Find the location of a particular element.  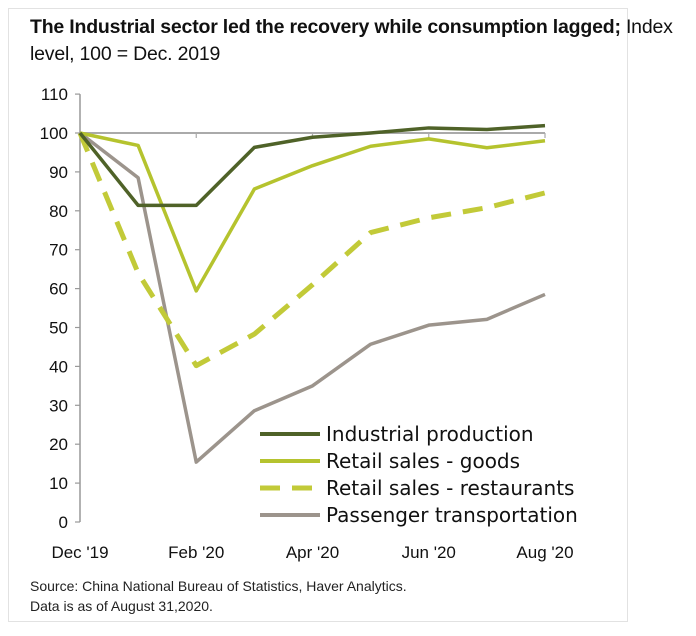

legend-label: Retail sales - goods is located at coordinates (423, 461).